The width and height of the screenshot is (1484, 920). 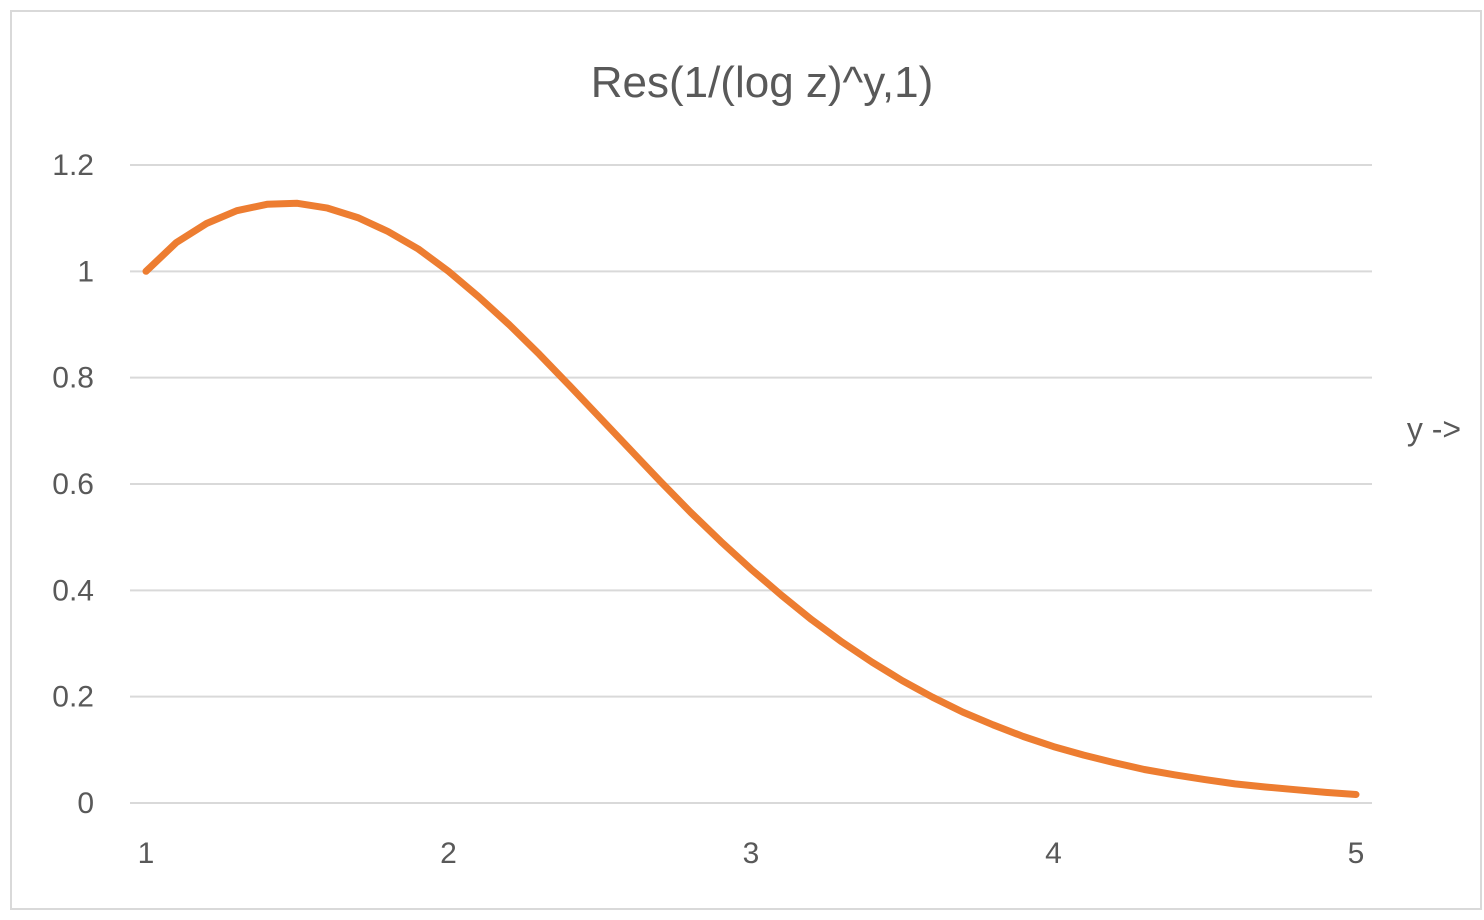 I want to click on y-tick-label: 0, so click(x=85, y=803).